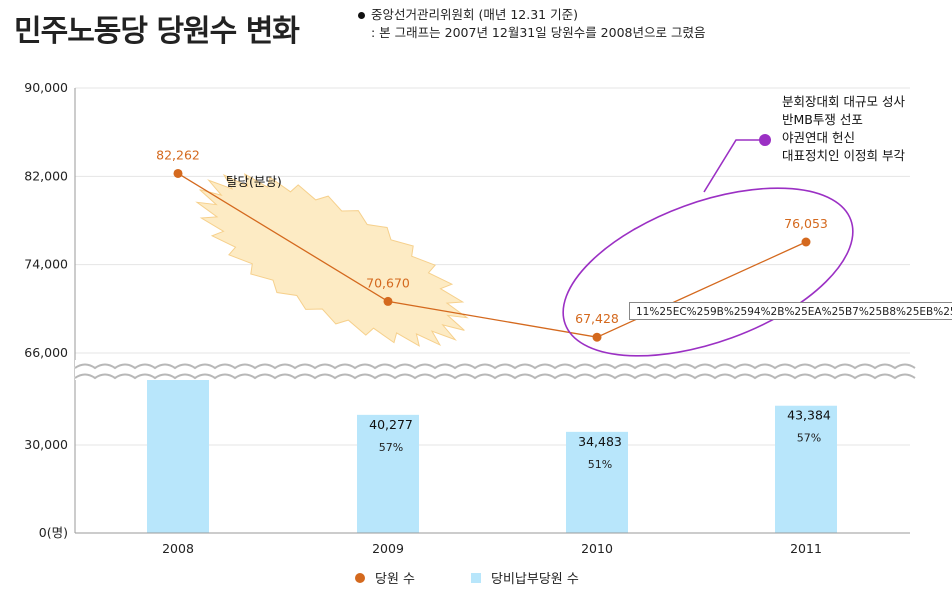 This screenshot has width=952, height=597. What do you see at coordinates (822, 119) in the screenshot?
I see `event-2: 반MB투쟁 선포` at bounding box center [822, 119].